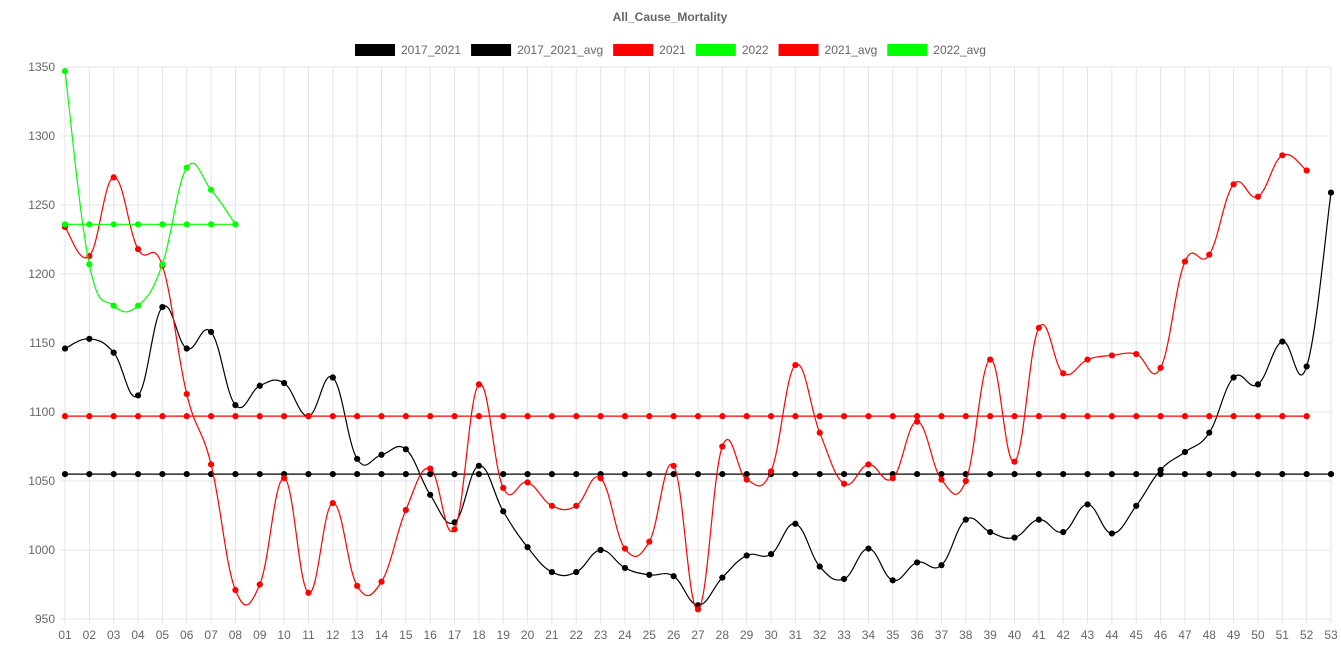 The height and width of the screenshot is (670, 1341). What do you see at coordinates (732, 50) in the screenshot?
I see `legend-item: 2022` at bounding box center [732, 50].